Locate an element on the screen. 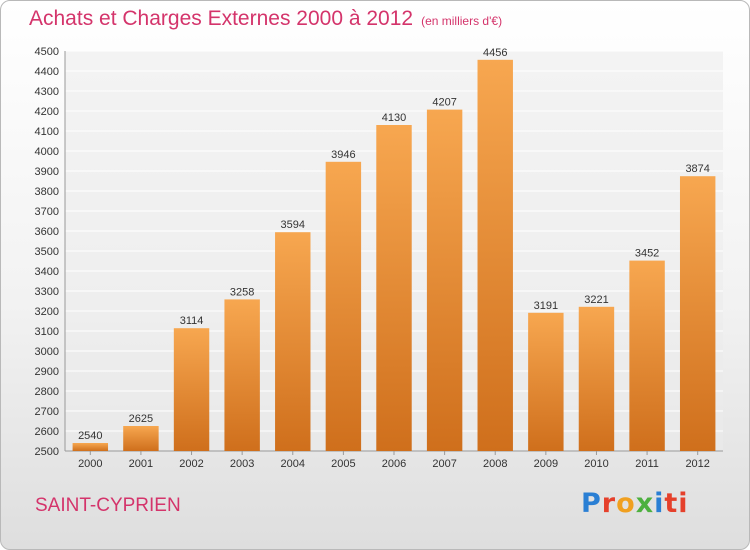 This screenshot has width=750, height=550. y-tick-label: 3600 is located at coordinates (47, 232).